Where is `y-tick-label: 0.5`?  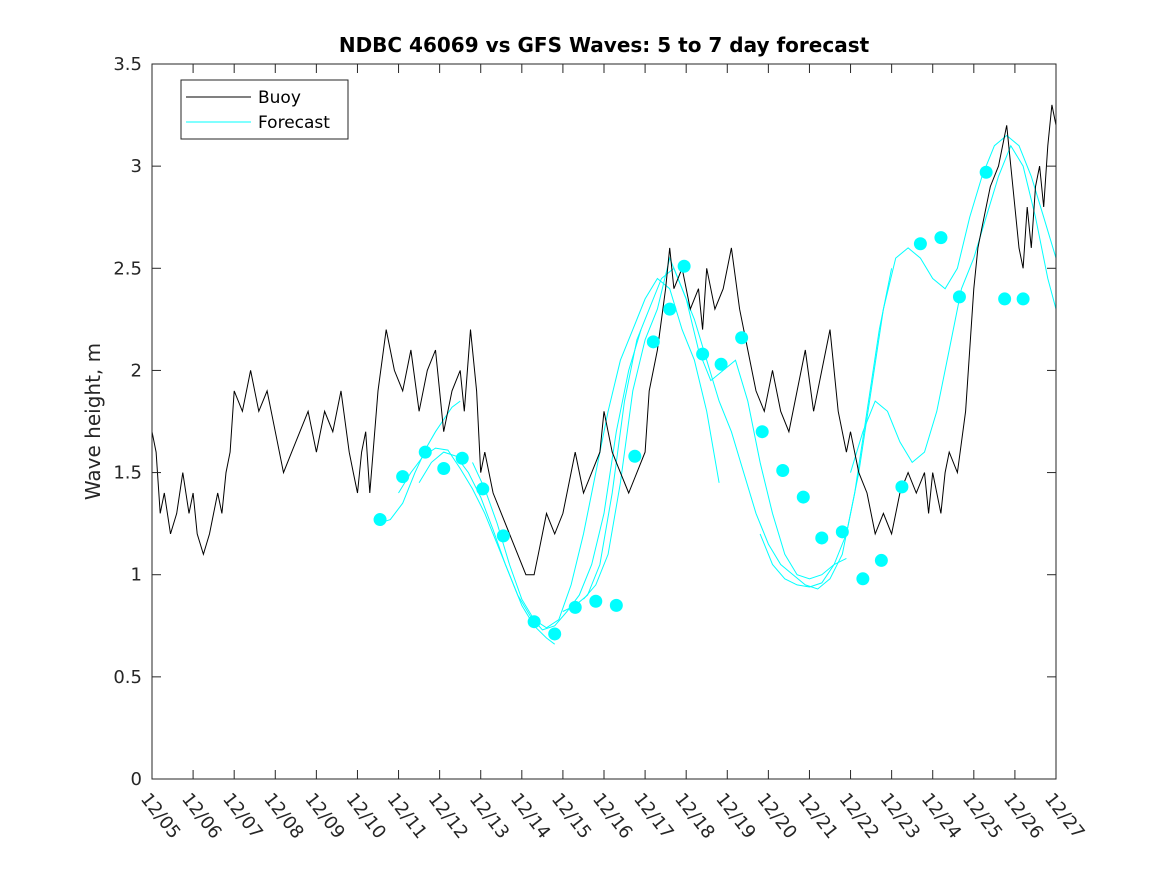 y-tick-label: 0.5 is located at coordinates (127, 677).